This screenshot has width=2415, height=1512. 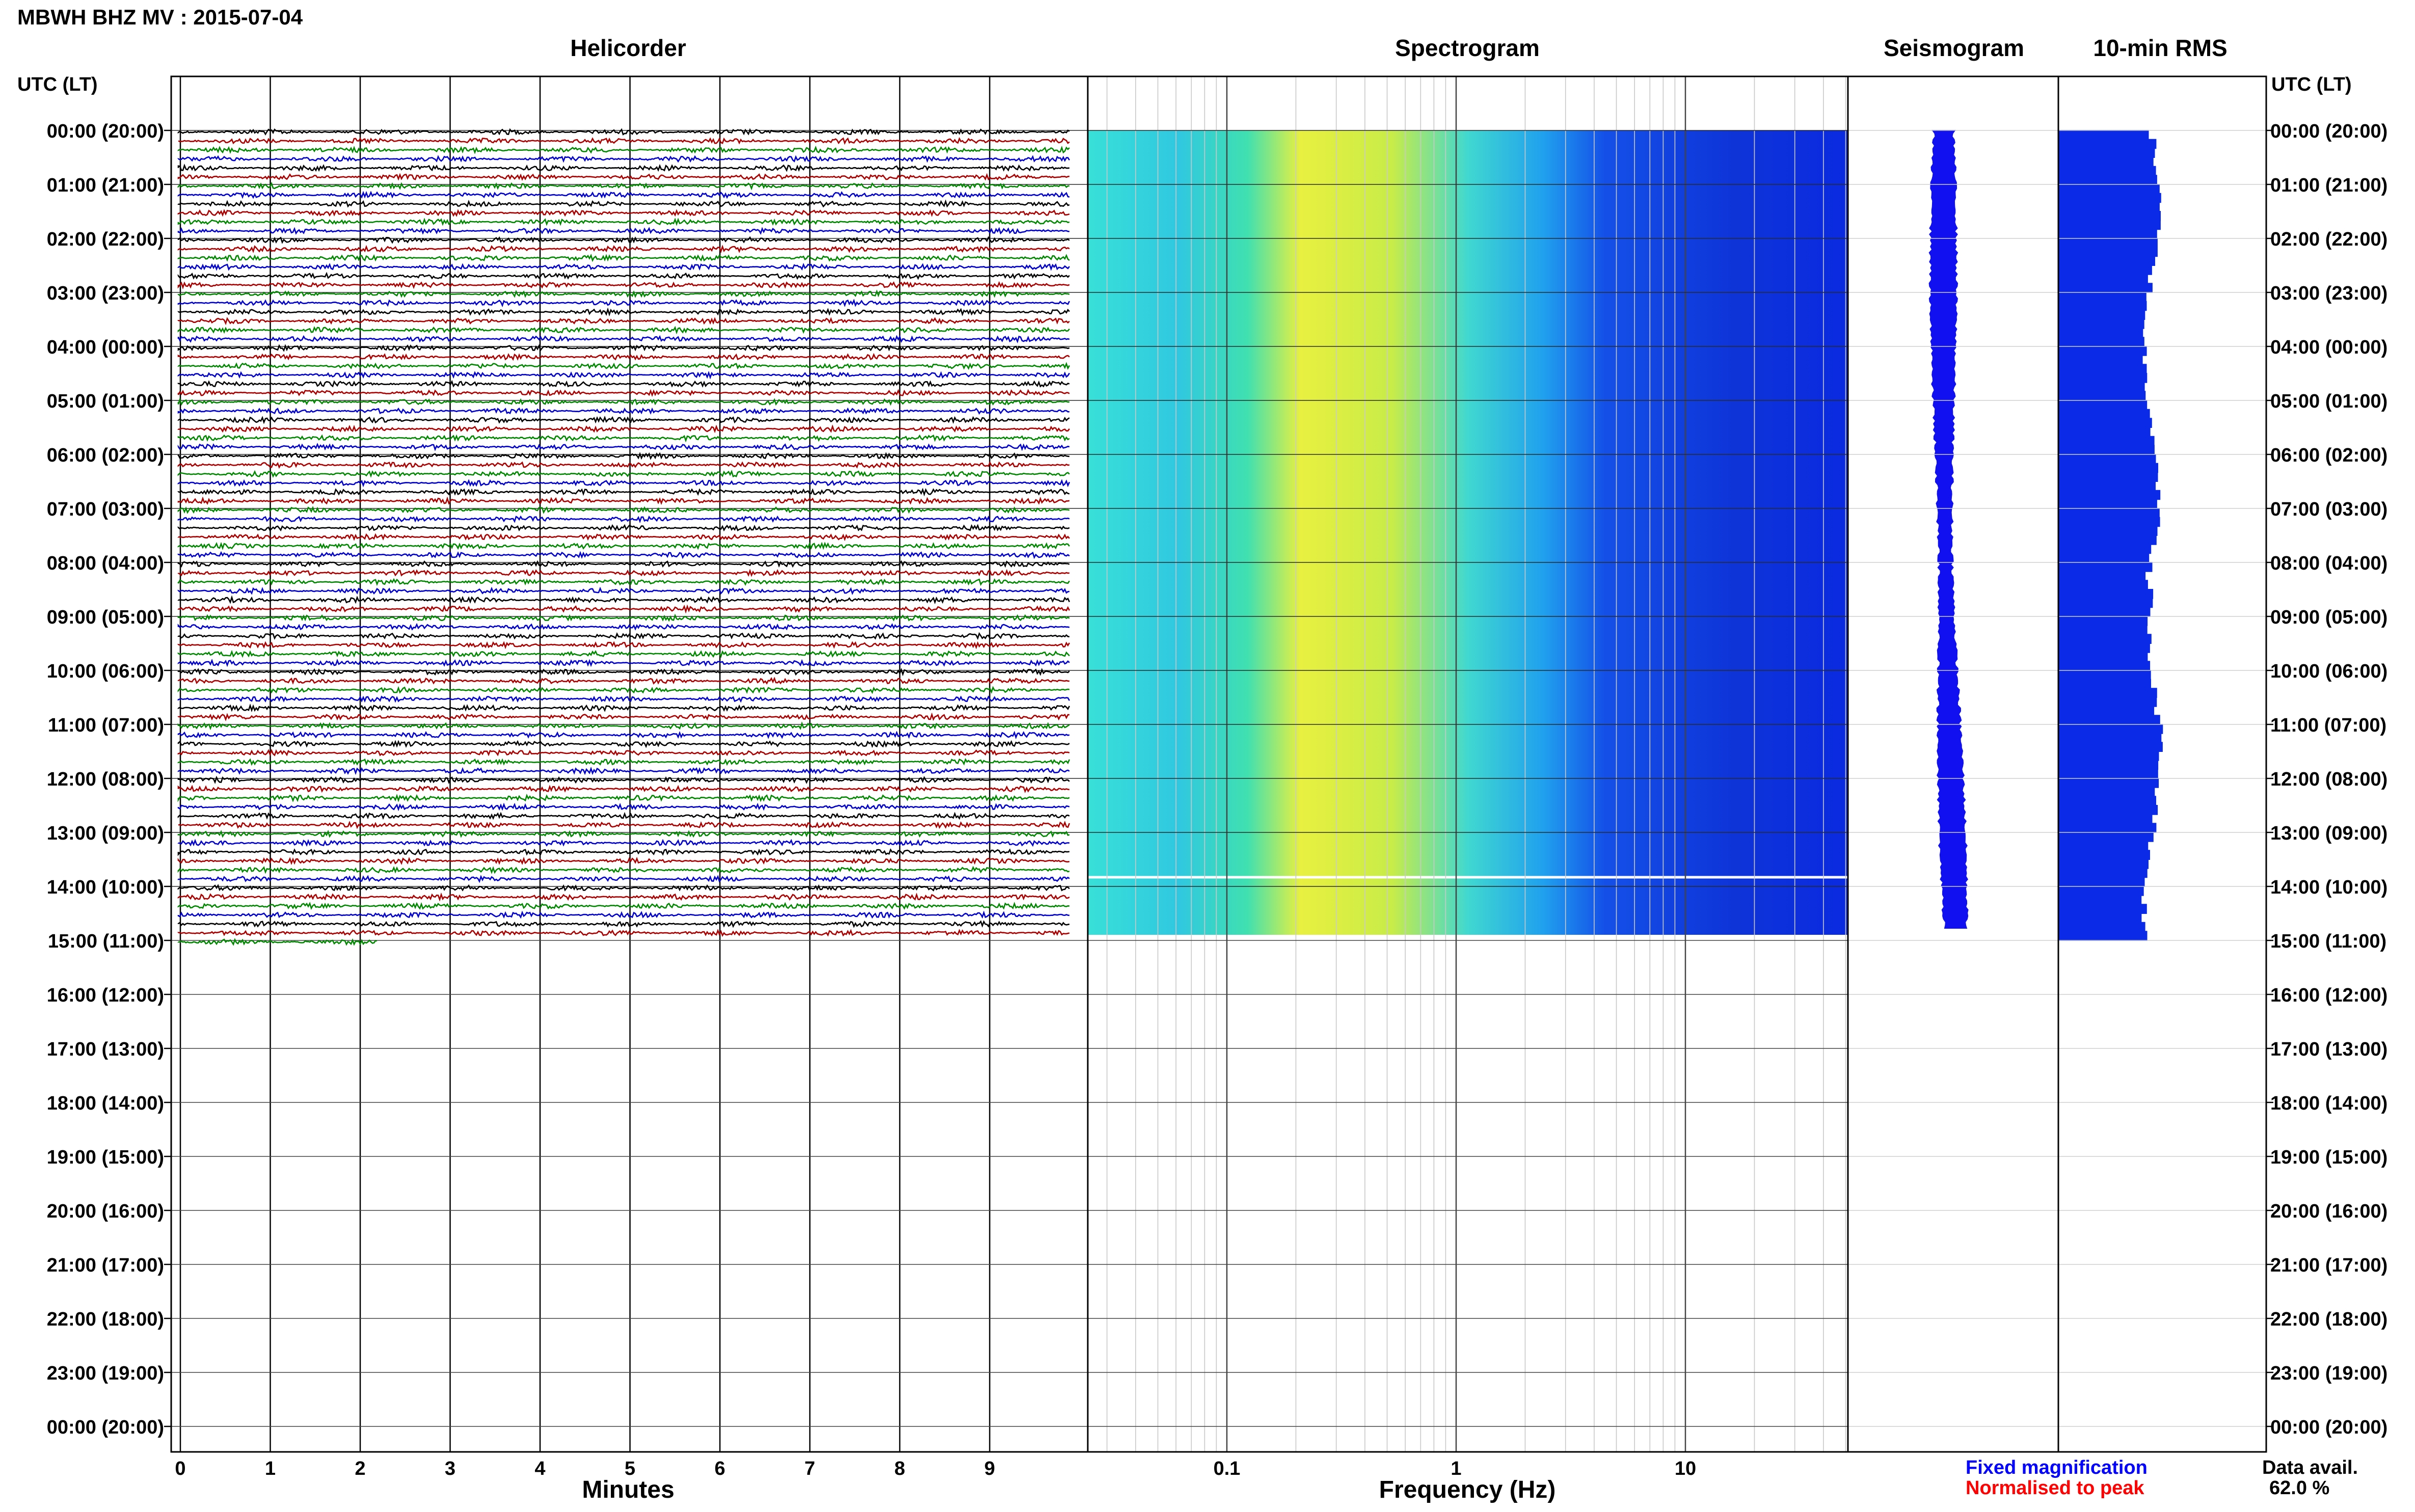 I want to click on minute-tick-label: 2, so click(x=360, y=1468).